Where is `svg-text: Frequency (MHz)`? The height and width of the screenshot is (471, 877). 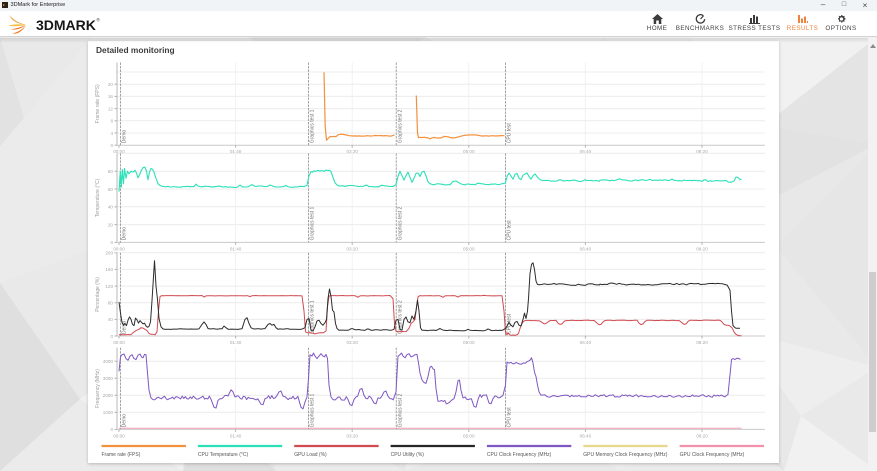 svg-text: Frequency (MHz) is located at coordinates (98, 388).